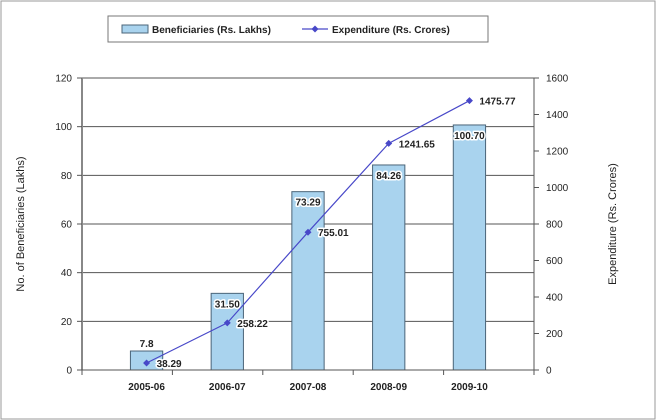  What do you see at coordinates (417, 144) in the screenshot?
I see `data-label: 1241.65` at bounding box center [417, 144].